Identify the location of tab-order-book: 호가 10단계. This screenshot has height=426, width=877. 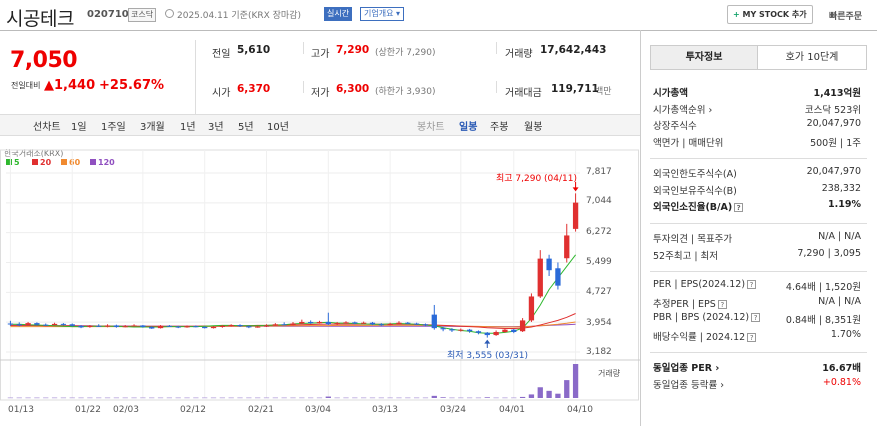
(812, 57).